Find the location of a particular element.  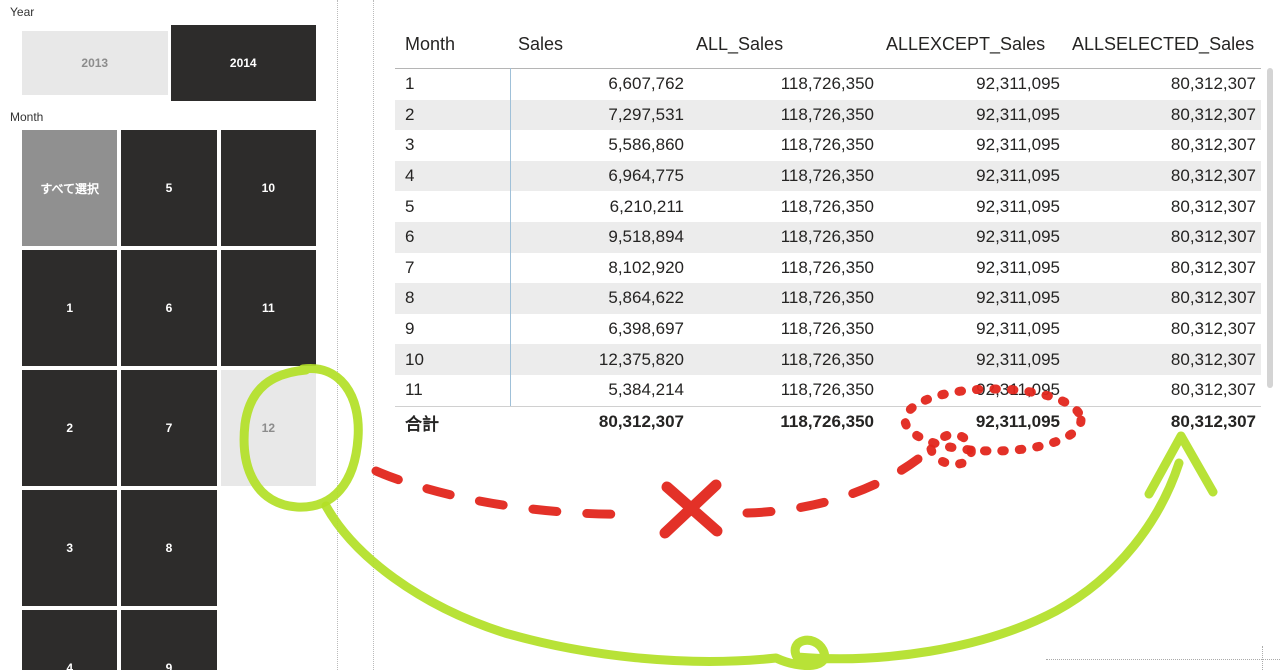

red-dotted-scribble is located at coordinates (951, 449).